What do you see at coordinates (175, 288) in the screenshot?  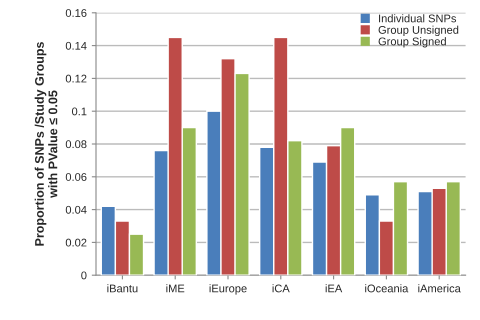 I see `x-tick-label: iME` at bounding box center [175, 288].